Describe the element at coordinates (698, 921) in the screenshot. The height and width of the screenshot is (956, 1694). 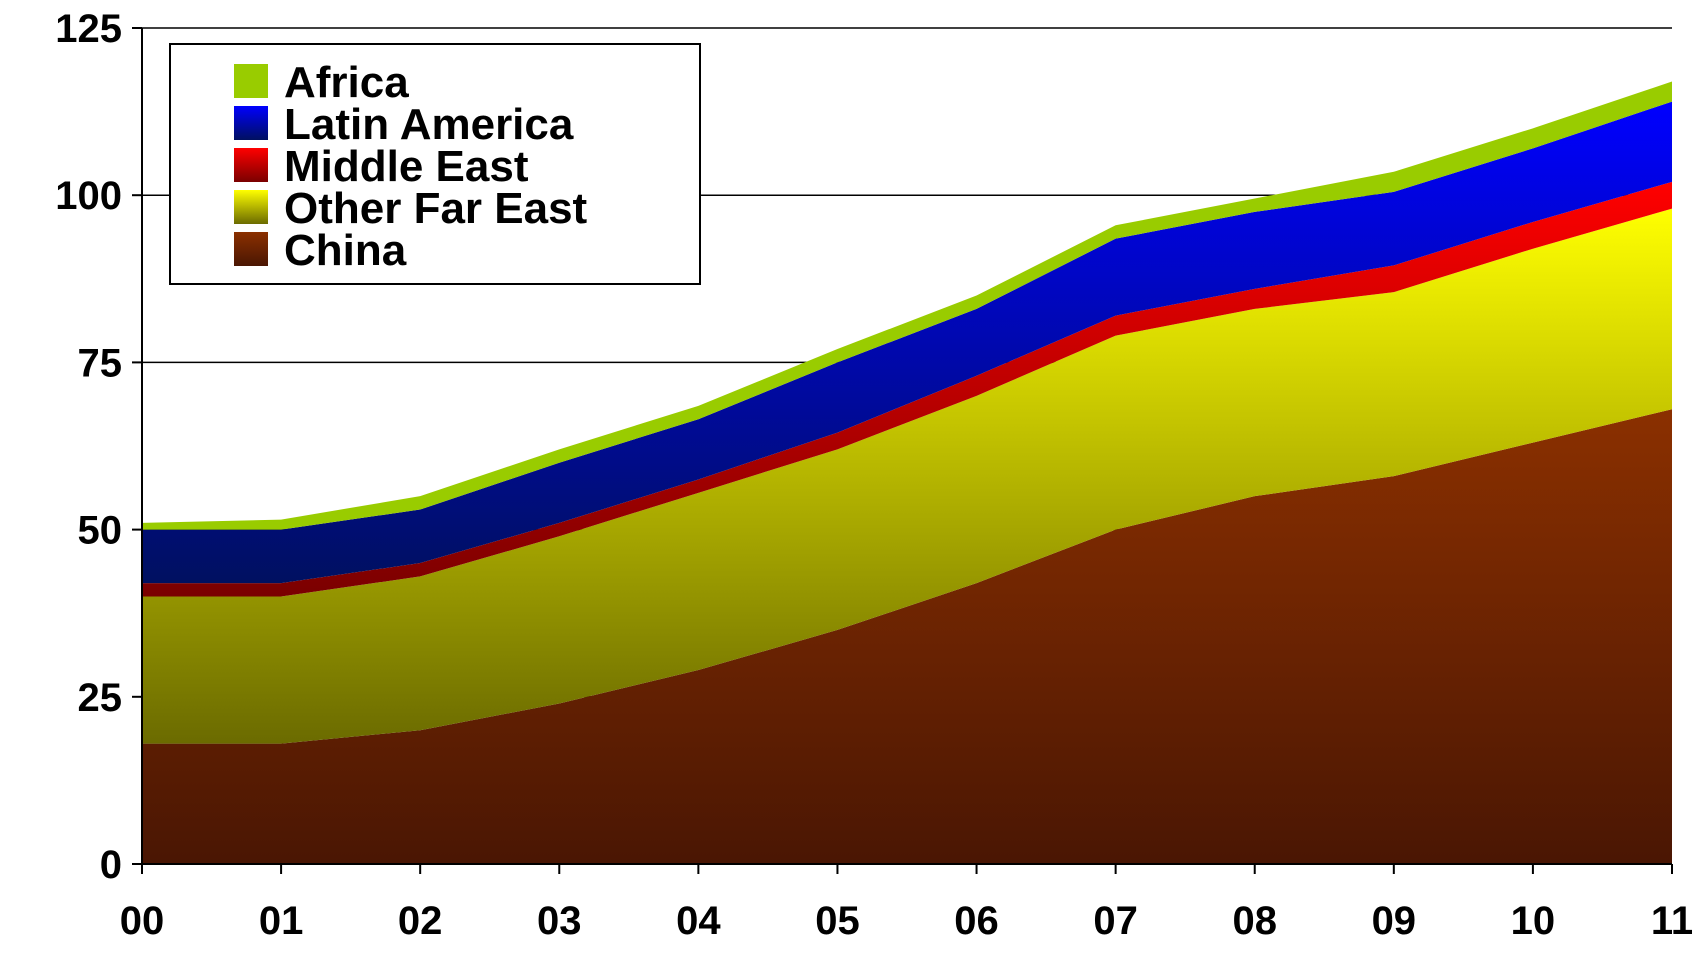
I see `x-tick-label-04: 04` at that location.